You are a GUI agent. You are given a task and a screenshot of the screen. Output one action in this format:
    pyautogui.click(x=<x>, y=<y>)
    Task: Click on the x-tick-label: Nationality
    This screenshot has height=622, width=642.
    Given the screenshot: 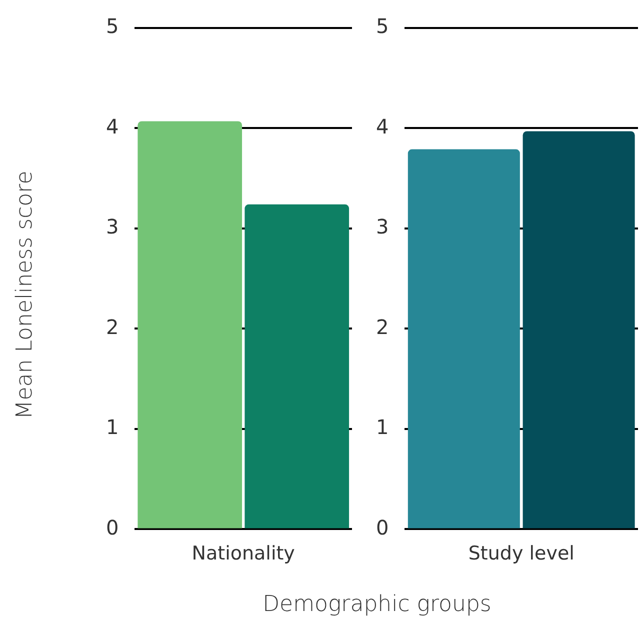 What is the action you would take?
    pyautogui.click(x=243, y=553)
    